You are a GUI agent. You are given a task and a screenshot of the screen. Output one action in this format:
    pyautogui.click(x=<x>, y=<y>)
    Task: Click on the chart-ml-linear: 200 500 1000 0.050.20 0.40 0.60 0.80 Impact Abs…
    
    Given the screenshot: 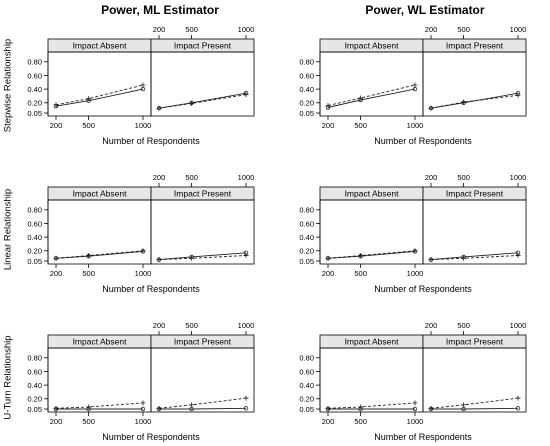 What is the action you would take?
    pyautogui.click(x=141, y=233)
    